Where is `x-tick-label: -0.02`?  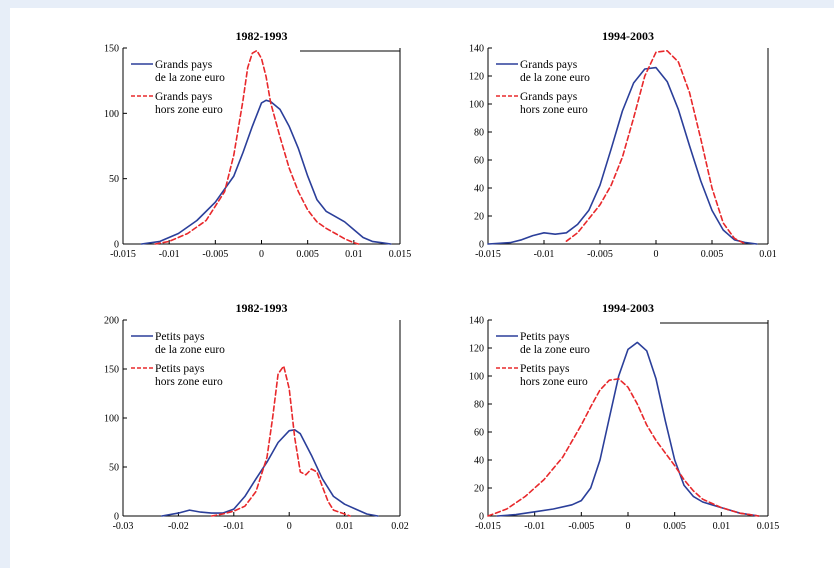 x-tick-label: -0.02 is located at coordinates (178, 526).